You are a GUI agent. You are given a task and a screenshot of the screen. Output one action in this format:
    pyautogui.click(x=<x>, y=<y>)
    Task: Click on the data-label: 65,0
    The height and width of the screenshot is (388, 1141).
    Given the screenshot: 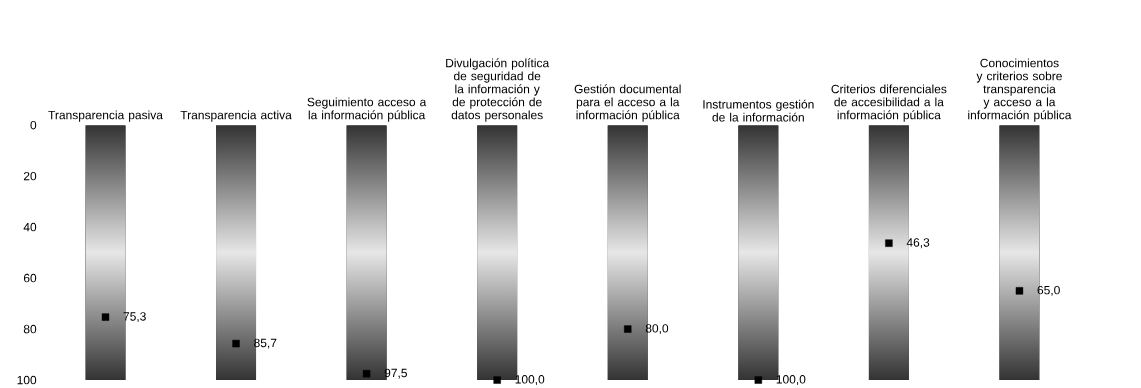 What is the action you would take?
    pyautogui.click(x=1048, y=290)
    